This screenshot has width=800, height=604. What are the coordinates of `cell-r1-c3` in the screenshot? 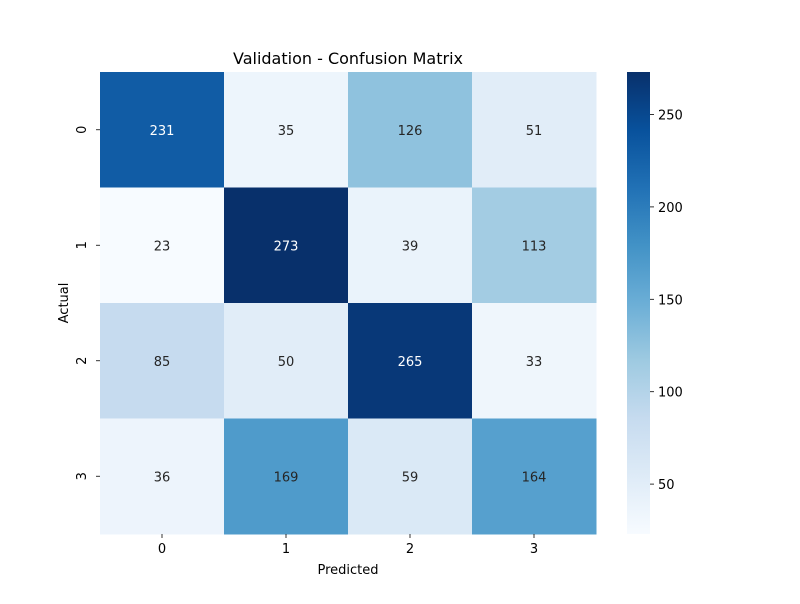 It's located at (534, 245).